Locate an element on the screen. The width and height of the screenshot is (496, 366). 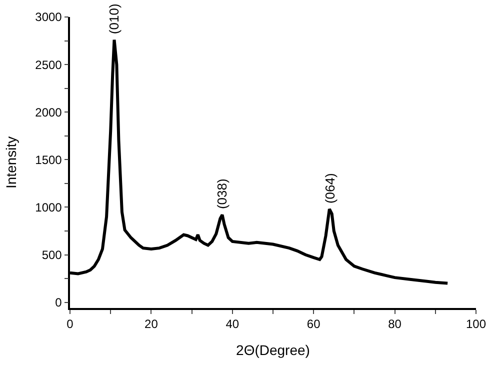
annotation: (010) is located at coordinates (114, 19).